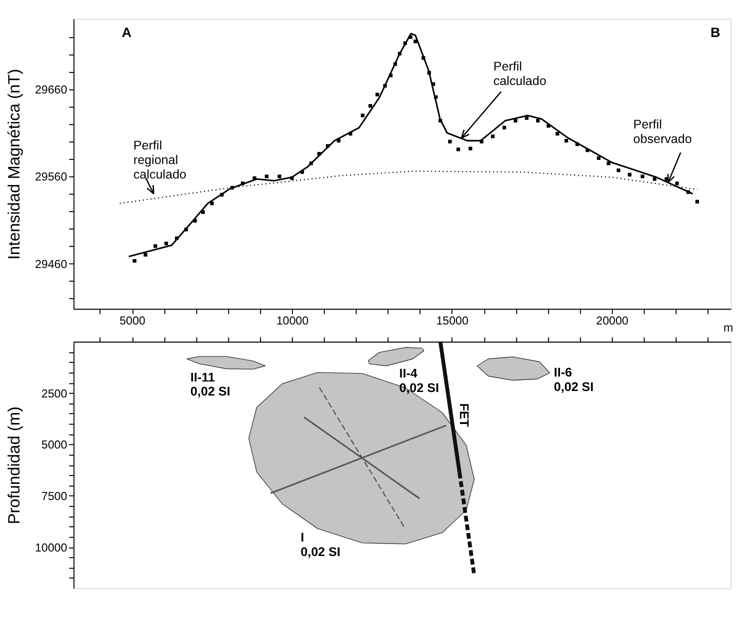 The image size is (753, 625). What do you see at coordinates (519, 73) in the screenshot?
I see `annotation: Perfil calculado` at bounding box center [519, 73].